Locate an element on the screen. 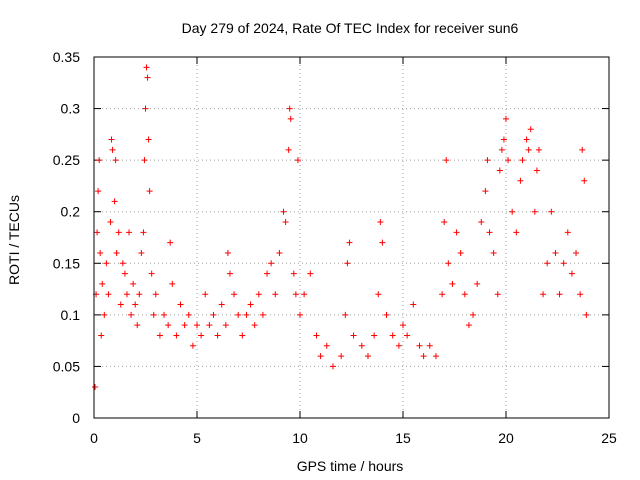  x-tick-label: 15 is located at coordinates (403, 438).